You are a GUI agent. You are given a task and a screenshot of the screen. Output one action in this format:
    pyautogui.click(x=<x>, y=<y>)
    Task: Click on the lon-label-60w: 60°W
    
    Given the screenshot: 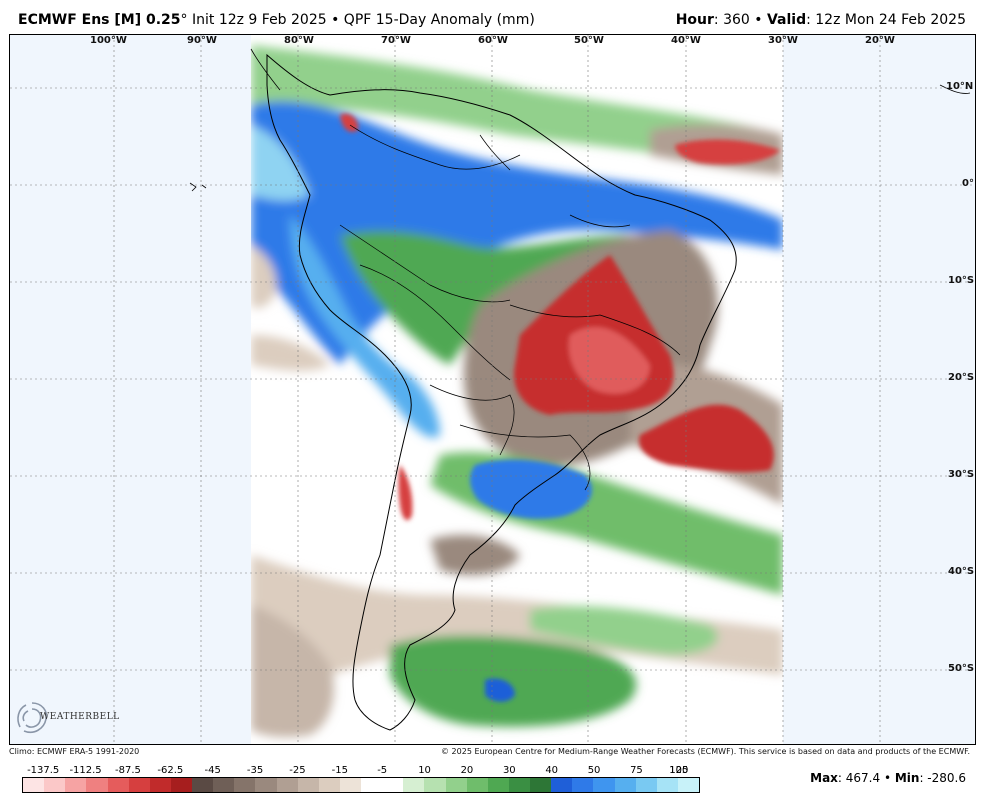 What is the action you would take?
    pyautogui.click(x=493, y=40)
    